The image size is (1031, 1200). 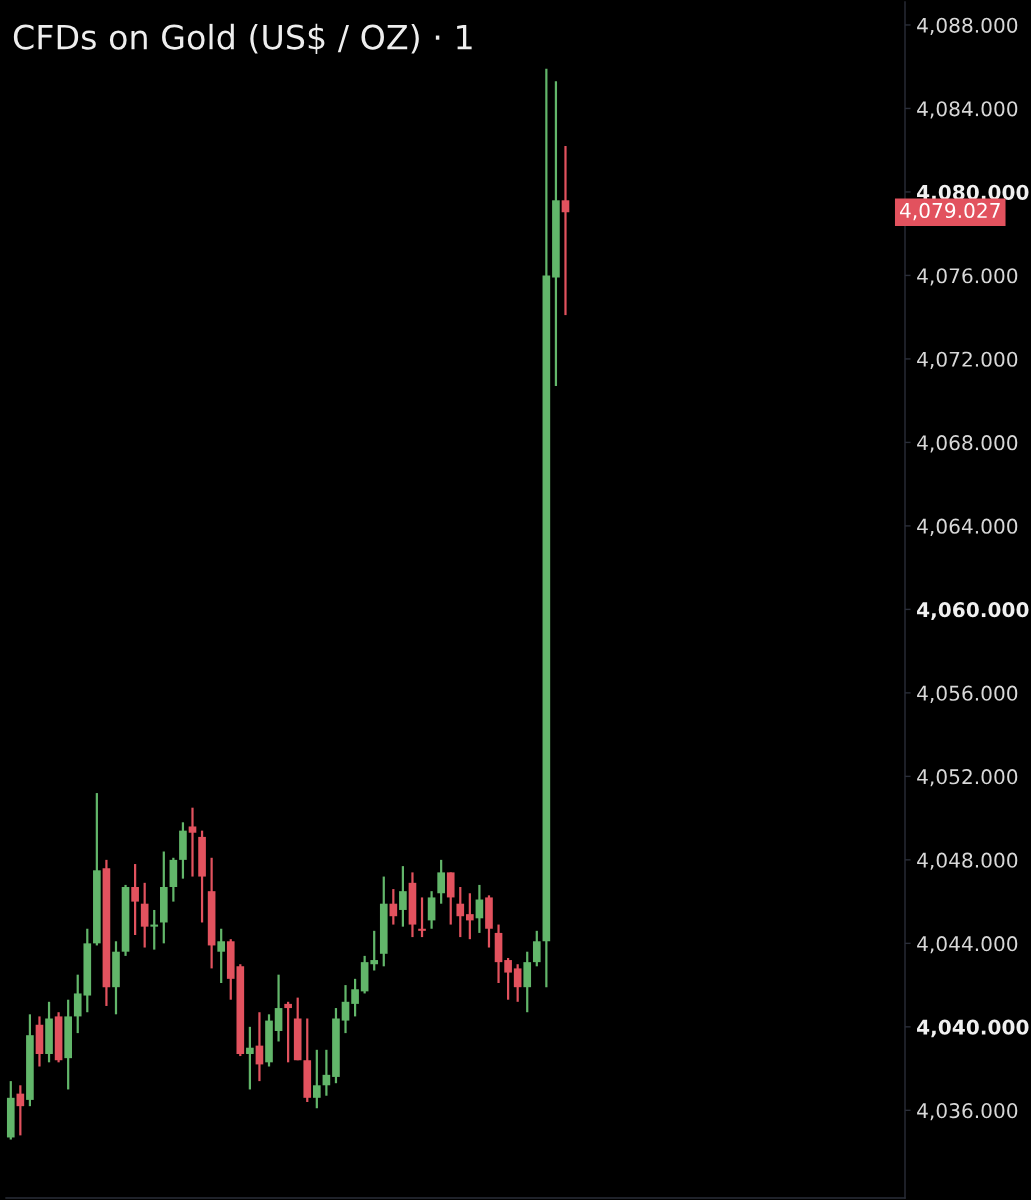 What do you see at coordinates (973, 193) in the screenshot?
I see `y-tick-label: 4,080.000` at bounding box center [973, 193].